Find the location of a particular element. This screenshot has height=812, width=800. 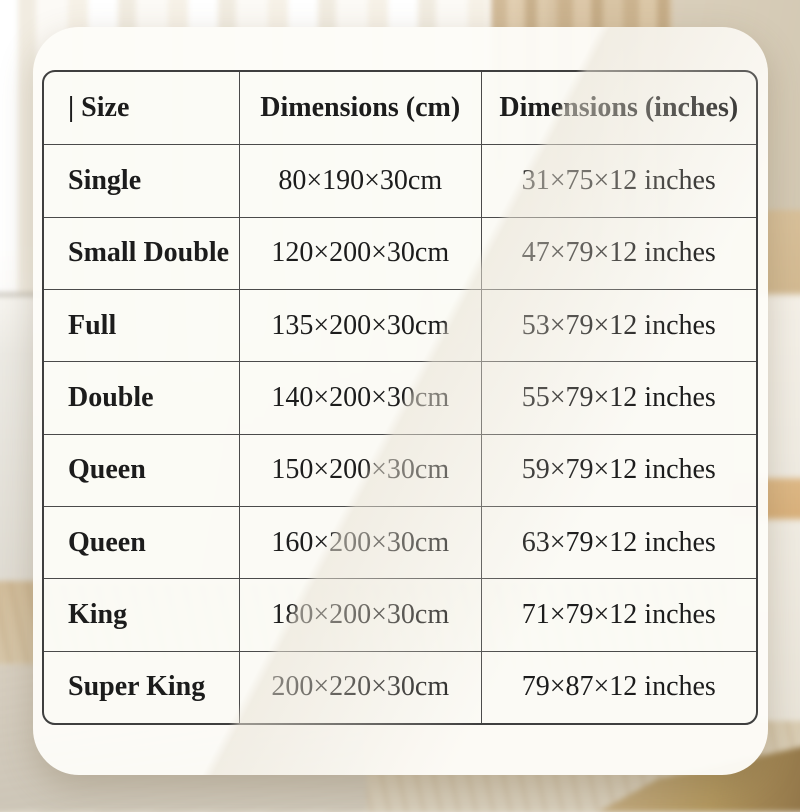

cm-cell: 160×200×30cm is located at coordinates (359, 542).